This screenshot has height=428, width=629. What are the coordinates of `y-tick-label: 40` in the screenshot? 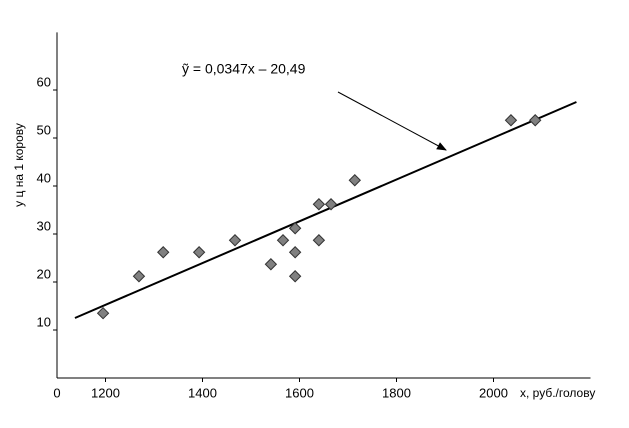 It's located at (44, 177).